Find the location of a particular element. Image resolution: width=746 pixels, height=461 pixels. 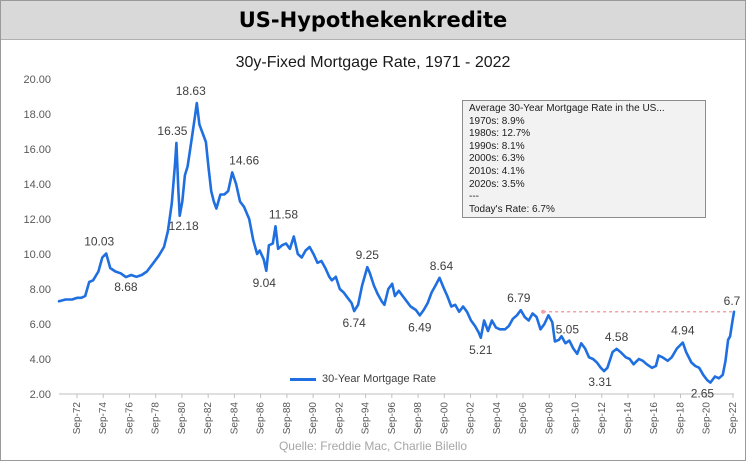

x-tick-label: Sep-00 is located at coordinates (444, 418).